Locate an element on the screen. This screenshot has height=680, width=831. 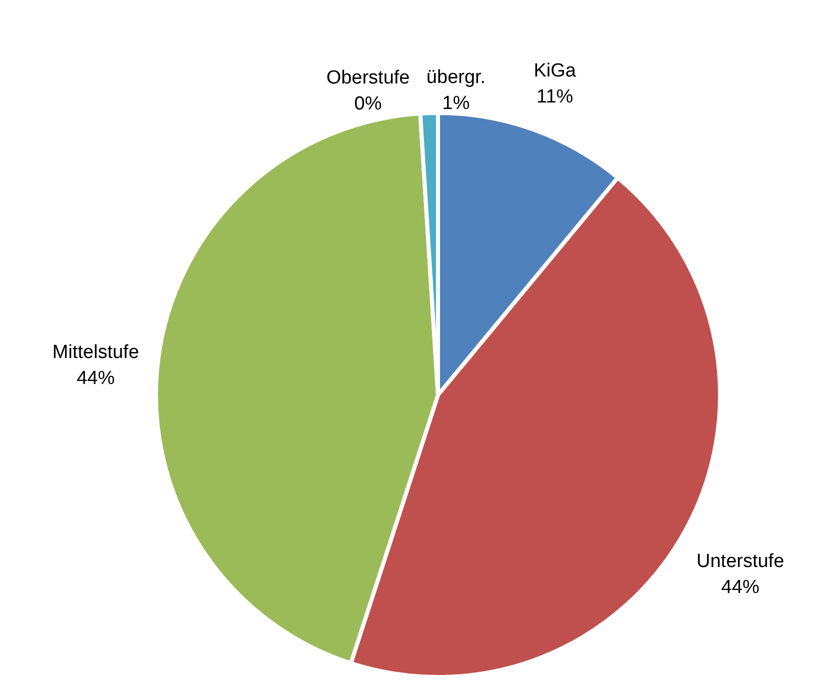
slice-label: KiGa is located at coordinates (555, 71).